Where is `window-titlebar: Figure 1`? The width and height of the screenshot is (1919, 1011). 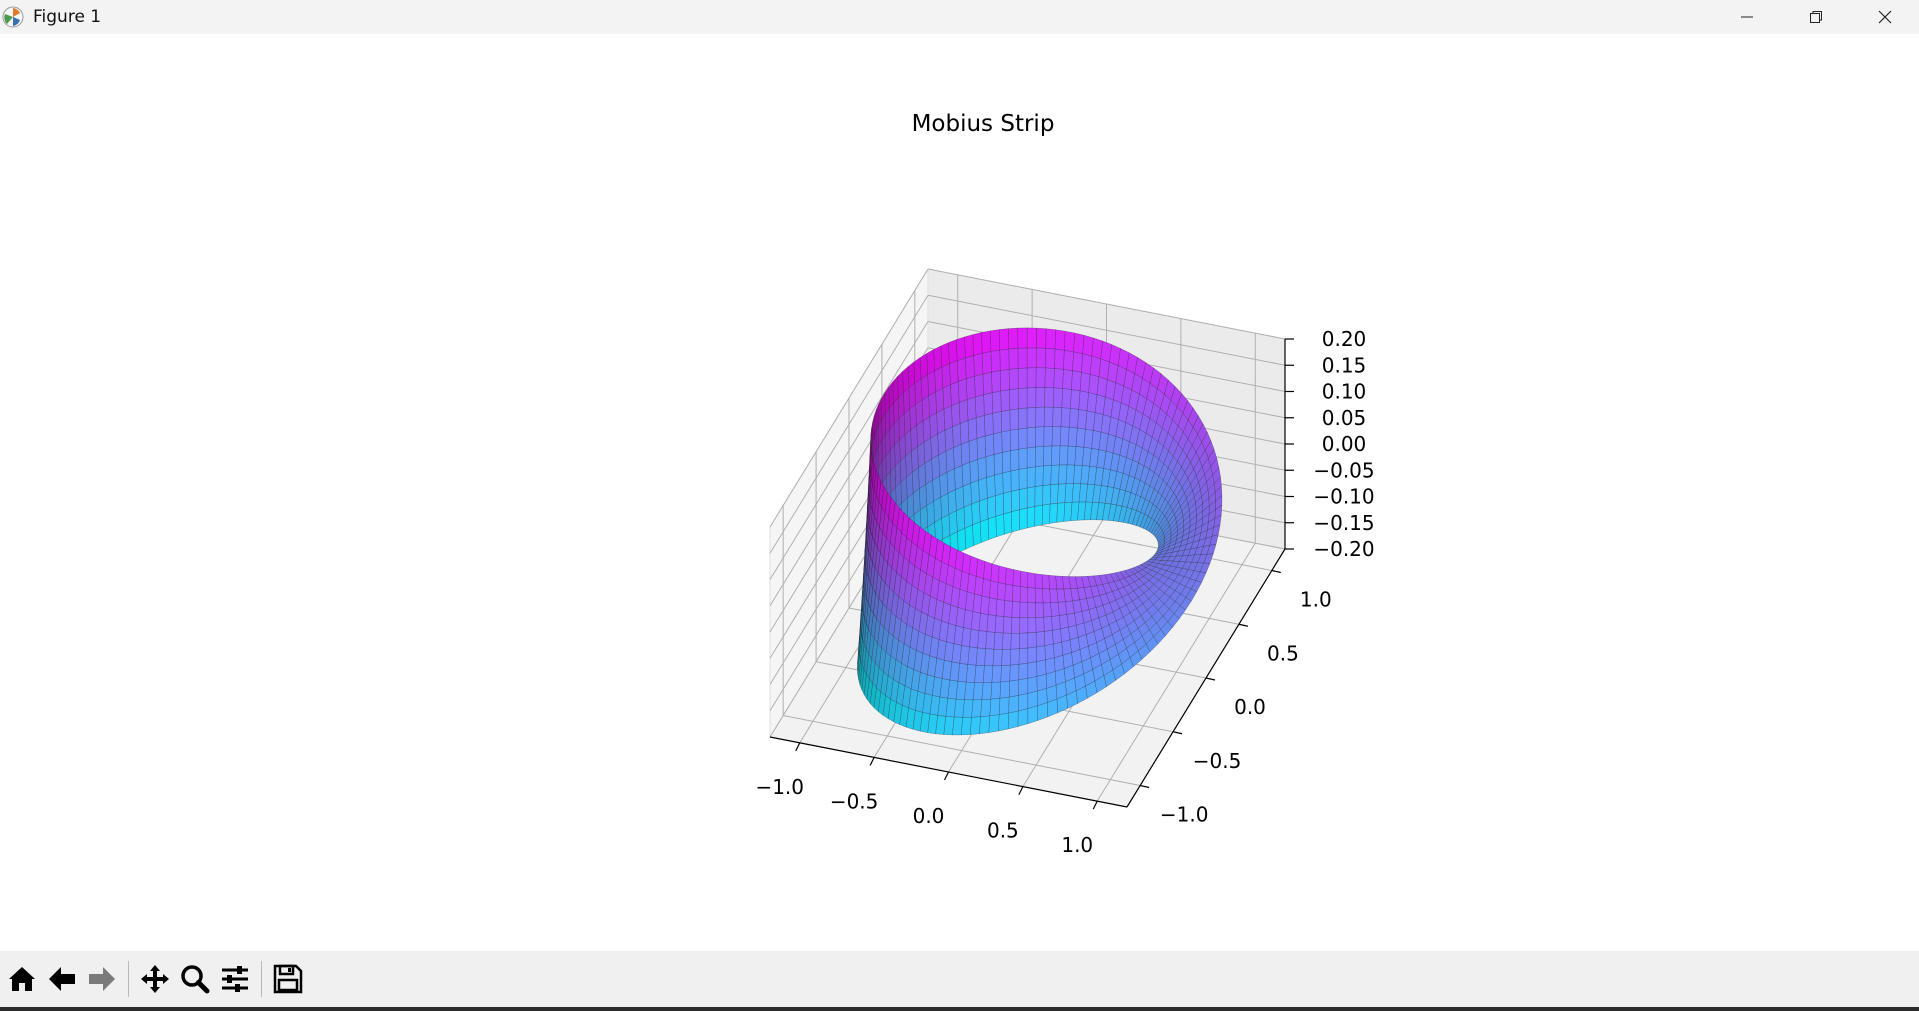
window-titlebar: Figure 1 is located at coordinates (959, 17).